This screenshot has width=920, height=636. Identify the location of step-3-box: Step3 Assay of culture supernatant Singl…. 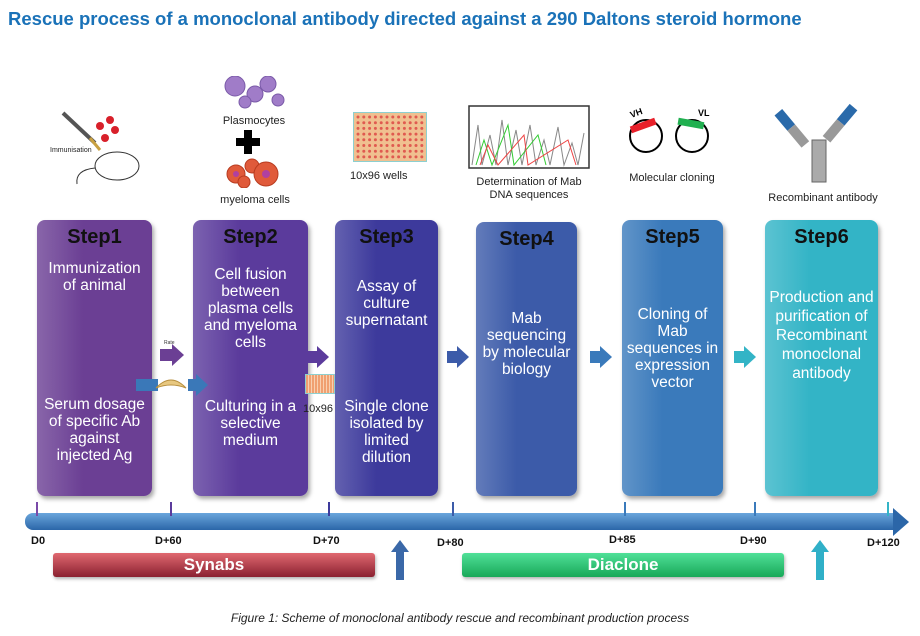
(386, 358).